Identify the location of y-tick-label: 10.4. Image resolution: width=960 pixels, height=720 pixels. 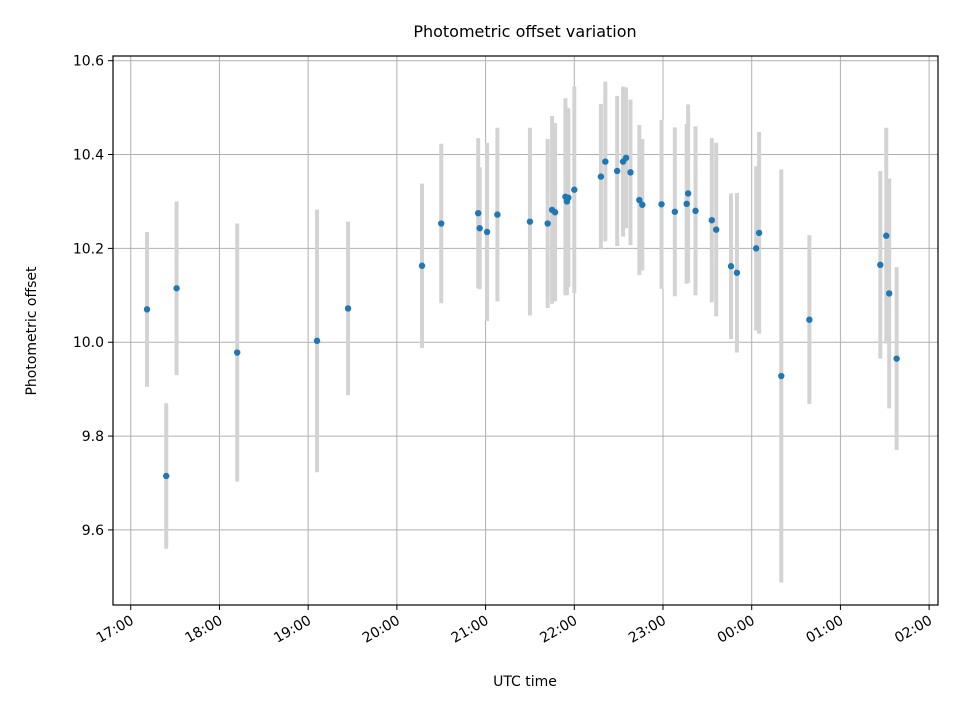
(88, 156).